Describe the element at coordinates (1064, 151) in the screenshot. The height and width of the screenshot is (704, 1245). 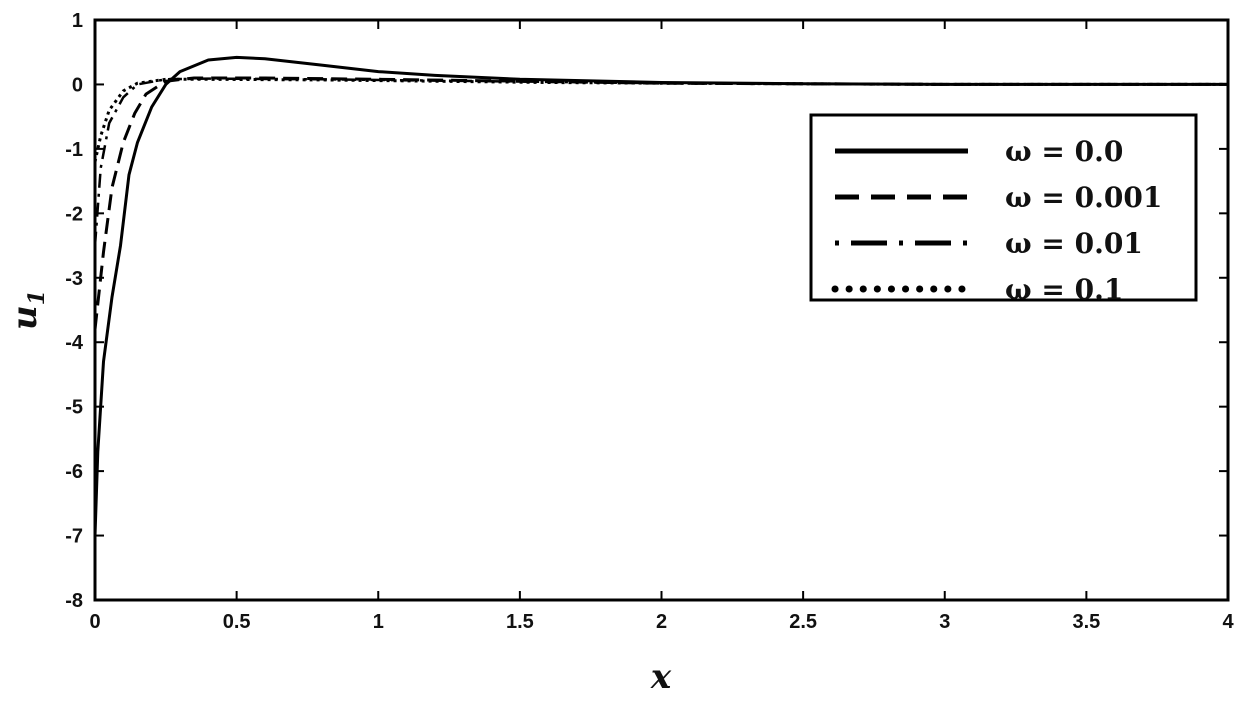
I see `legend-label-0: ω = 0.0` at that location.